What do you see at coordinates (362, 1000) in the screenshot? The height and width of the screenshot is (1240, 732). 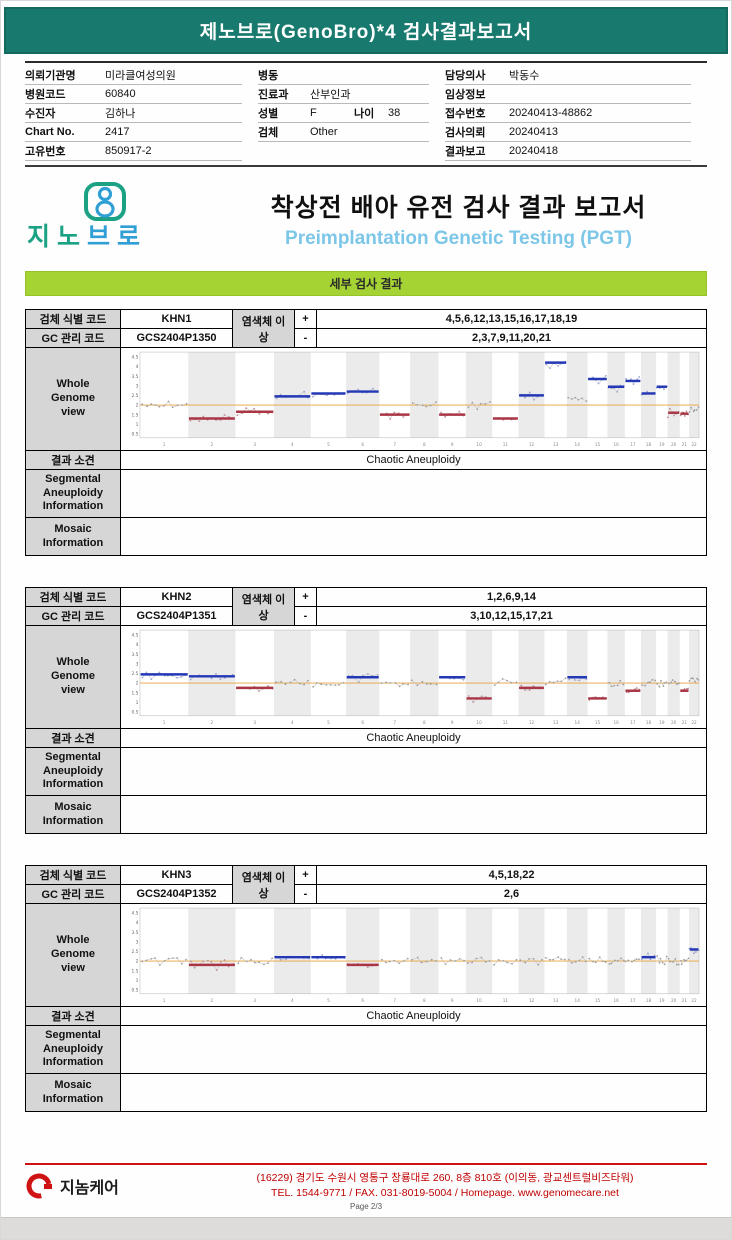 I see `svg-text: 6` at bounding box center [362, 1000].